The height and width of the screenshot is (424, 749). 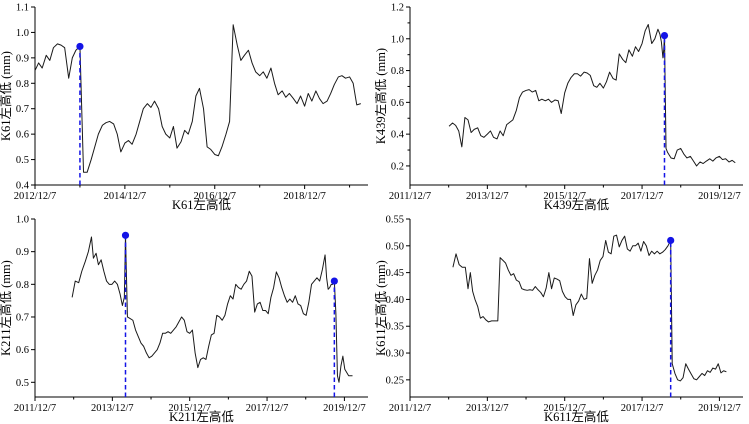 What do you see at coordinates (125, 196) in the screenshot?
I see `x-tick-label: 2014/12/7` at bounding box center [125, 196].